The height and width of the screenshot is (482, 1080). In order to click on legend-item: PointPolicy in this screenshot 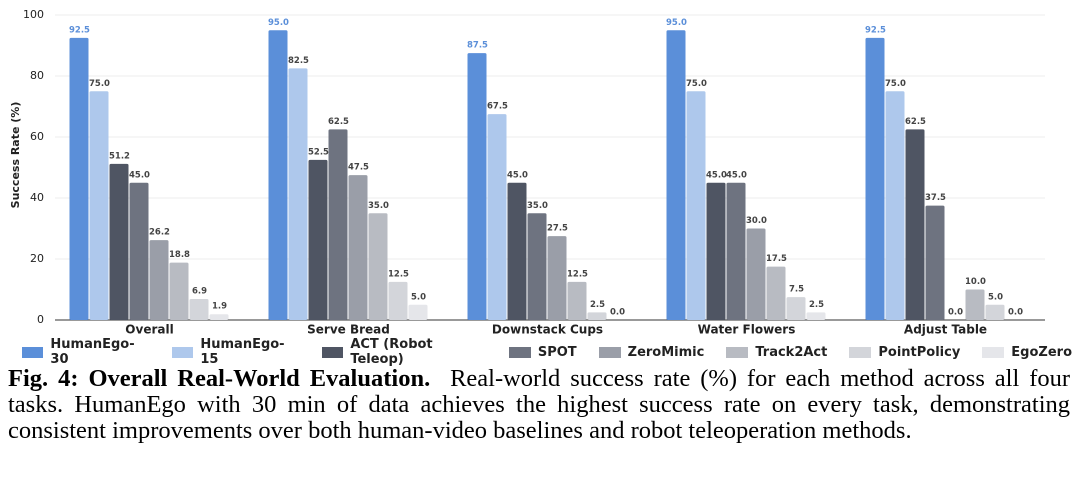, I will do `click(904, 352)`.